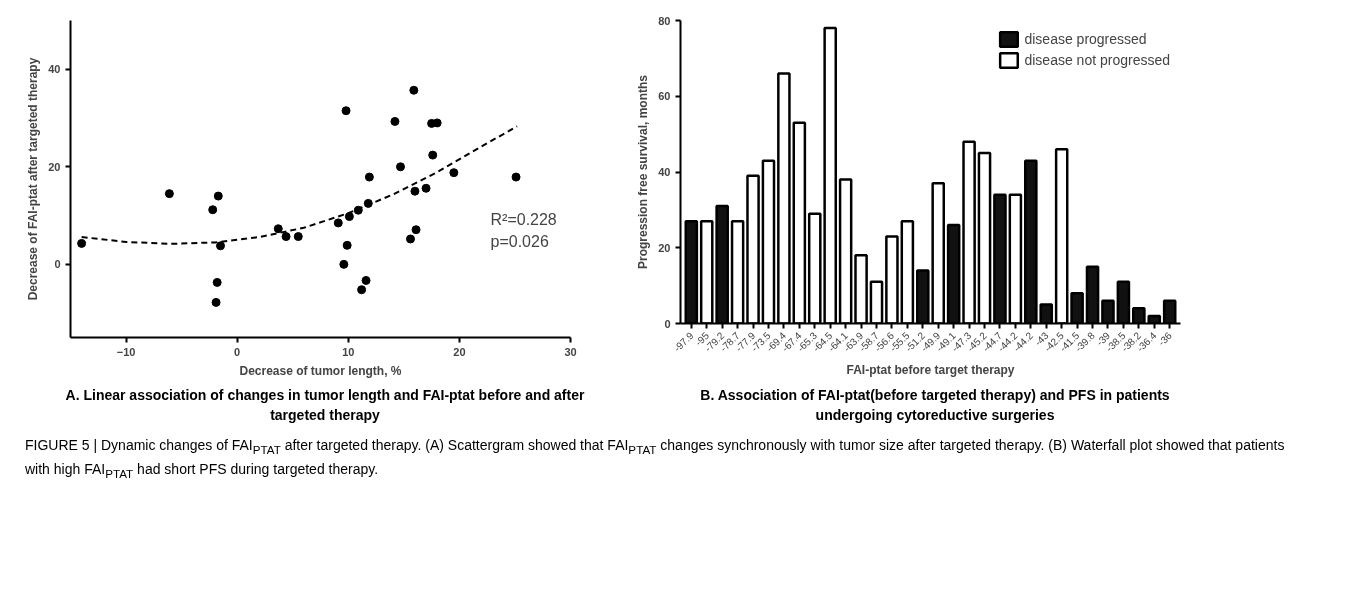  Describe the element at coordinates (325, 405) in the screenshot. I see `text: A. Linear association of changes in tumor length and FAI-ptat before and after targeted therapy` at that location.